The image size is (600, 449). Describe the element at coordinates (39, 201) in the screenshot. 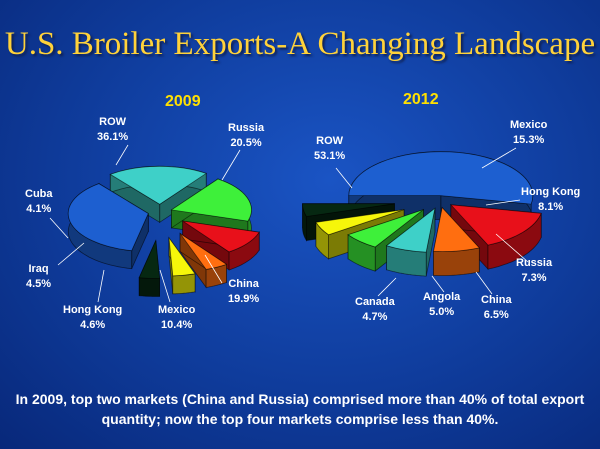

I see `label-2009-cuba: Cuba 4.1%` at that location.